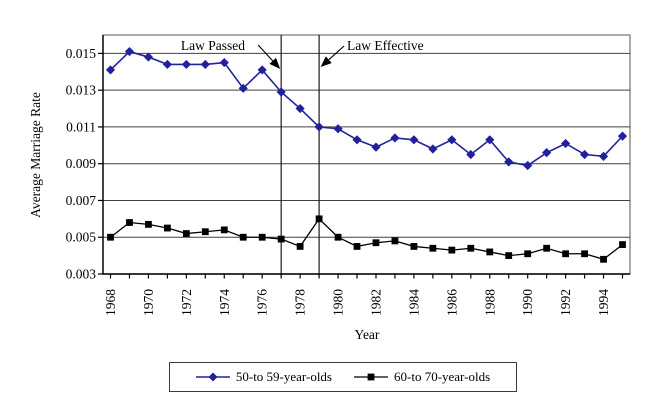 The height and width of the screenshot is (407, 650). What do you see at coordinates (367, 334) in the screenshot?
I see `x-axis-title: Year` at bounding box center [367, 334].